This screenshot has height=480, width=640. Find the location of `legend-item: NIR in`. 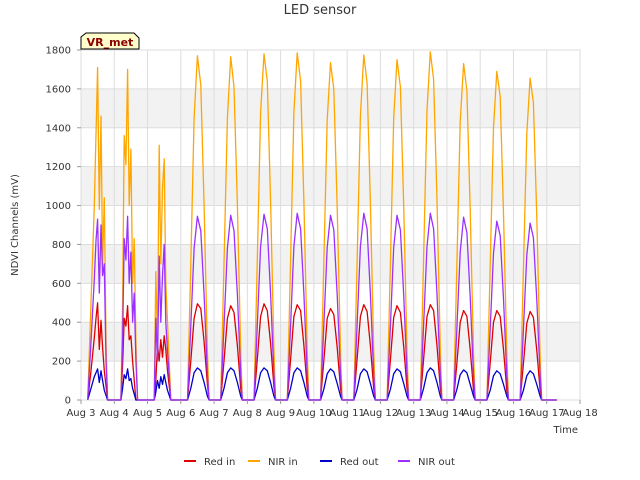

legend-item: NIR in is located at coordinates (273, 462).